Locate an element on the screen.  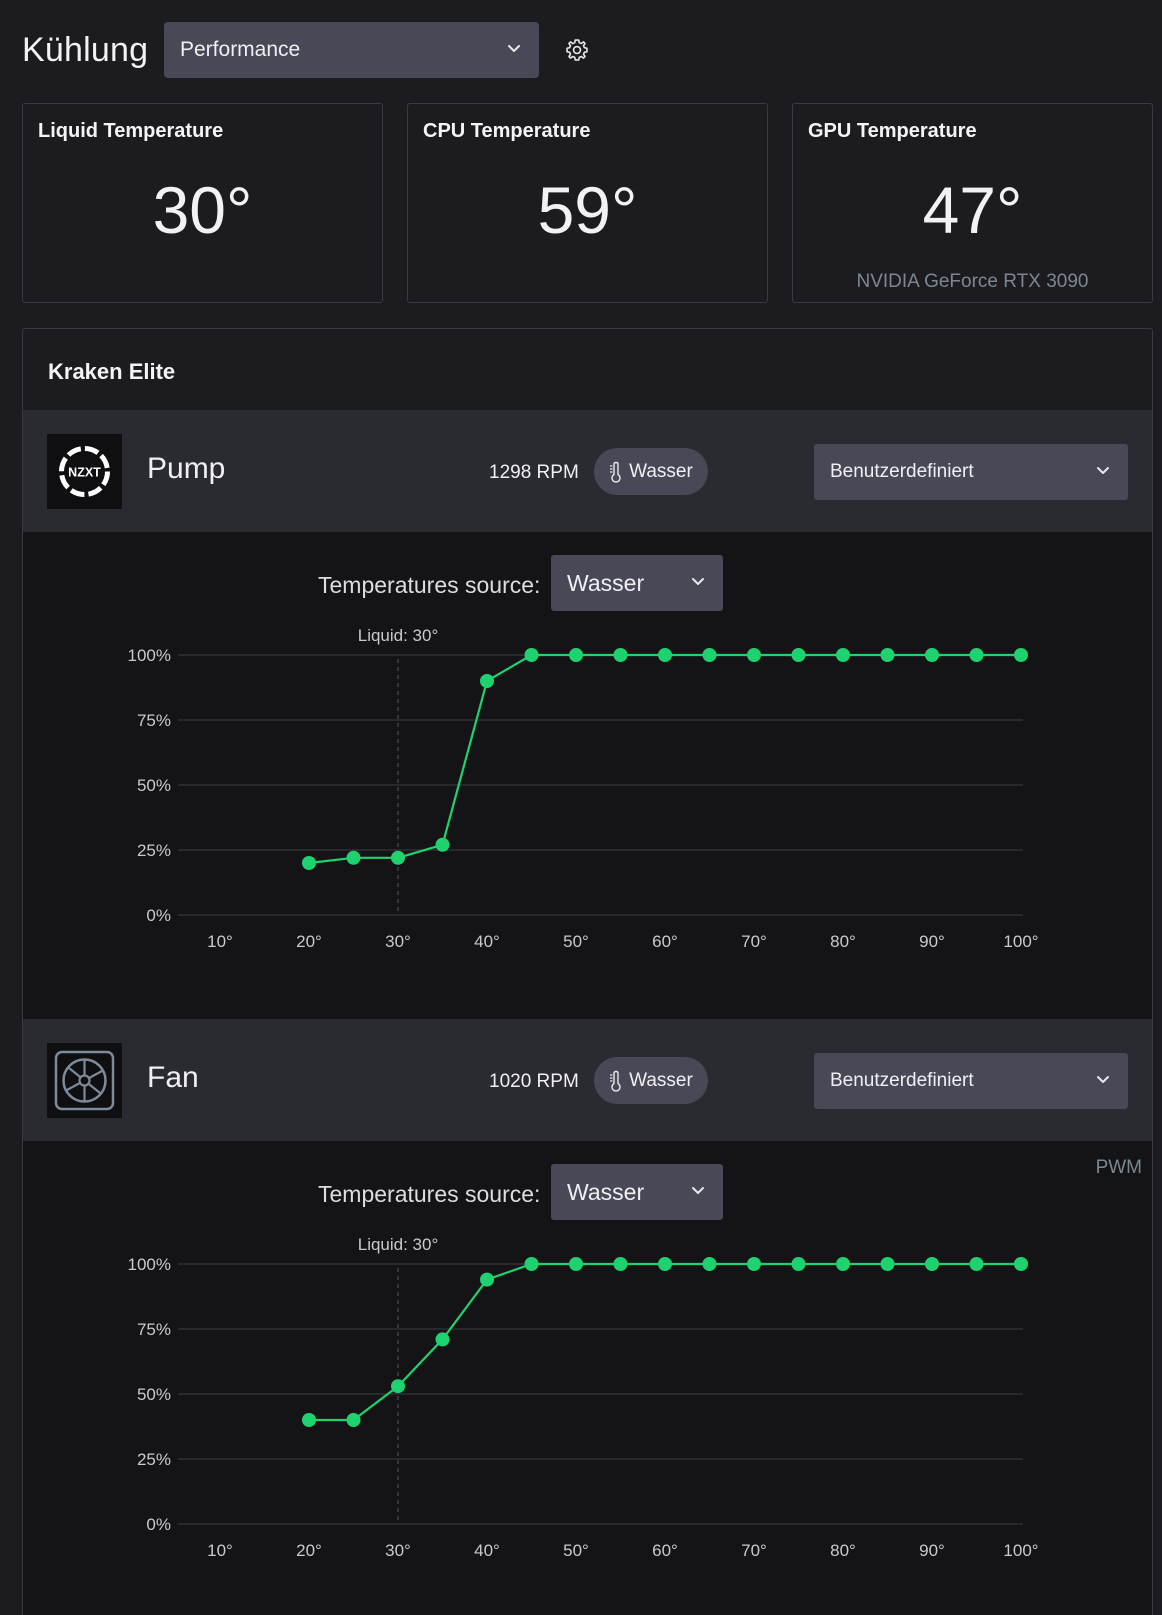
temperature-source-value: Wasser is located at coordinates (606, 1191).